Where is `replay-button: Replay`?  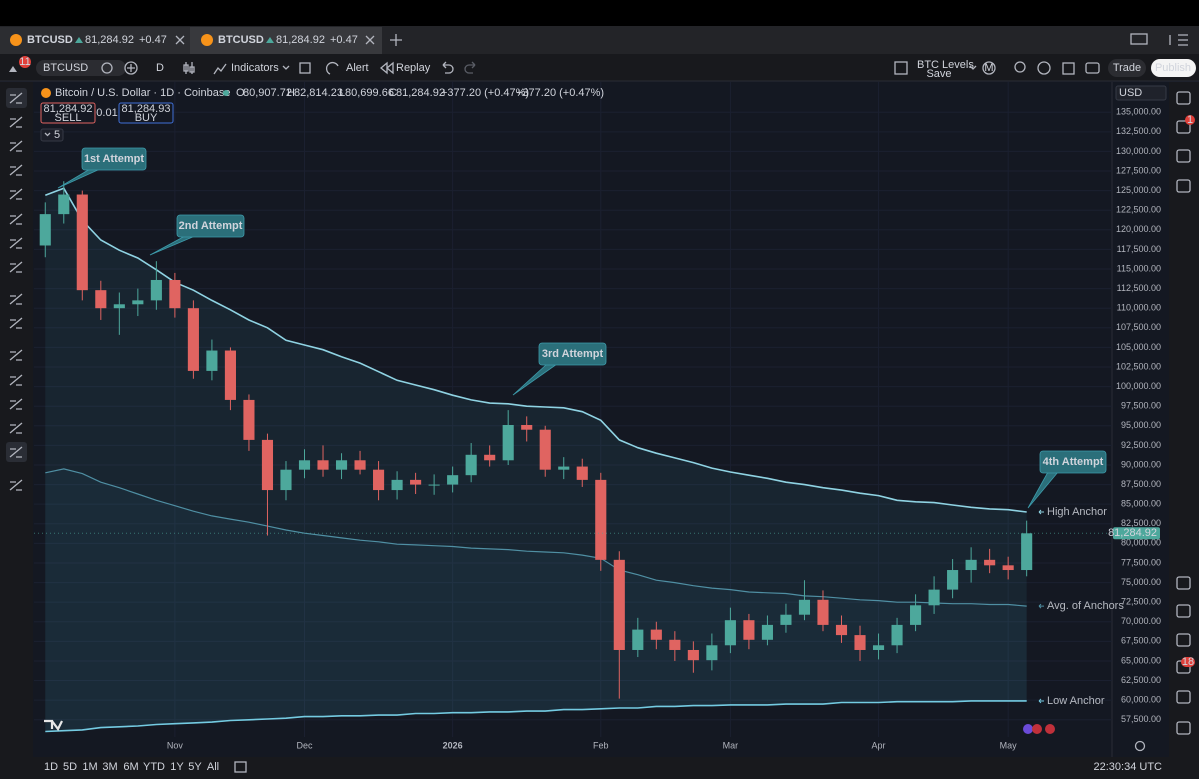
replay-button: Replay is located at coordinates (413, 68).